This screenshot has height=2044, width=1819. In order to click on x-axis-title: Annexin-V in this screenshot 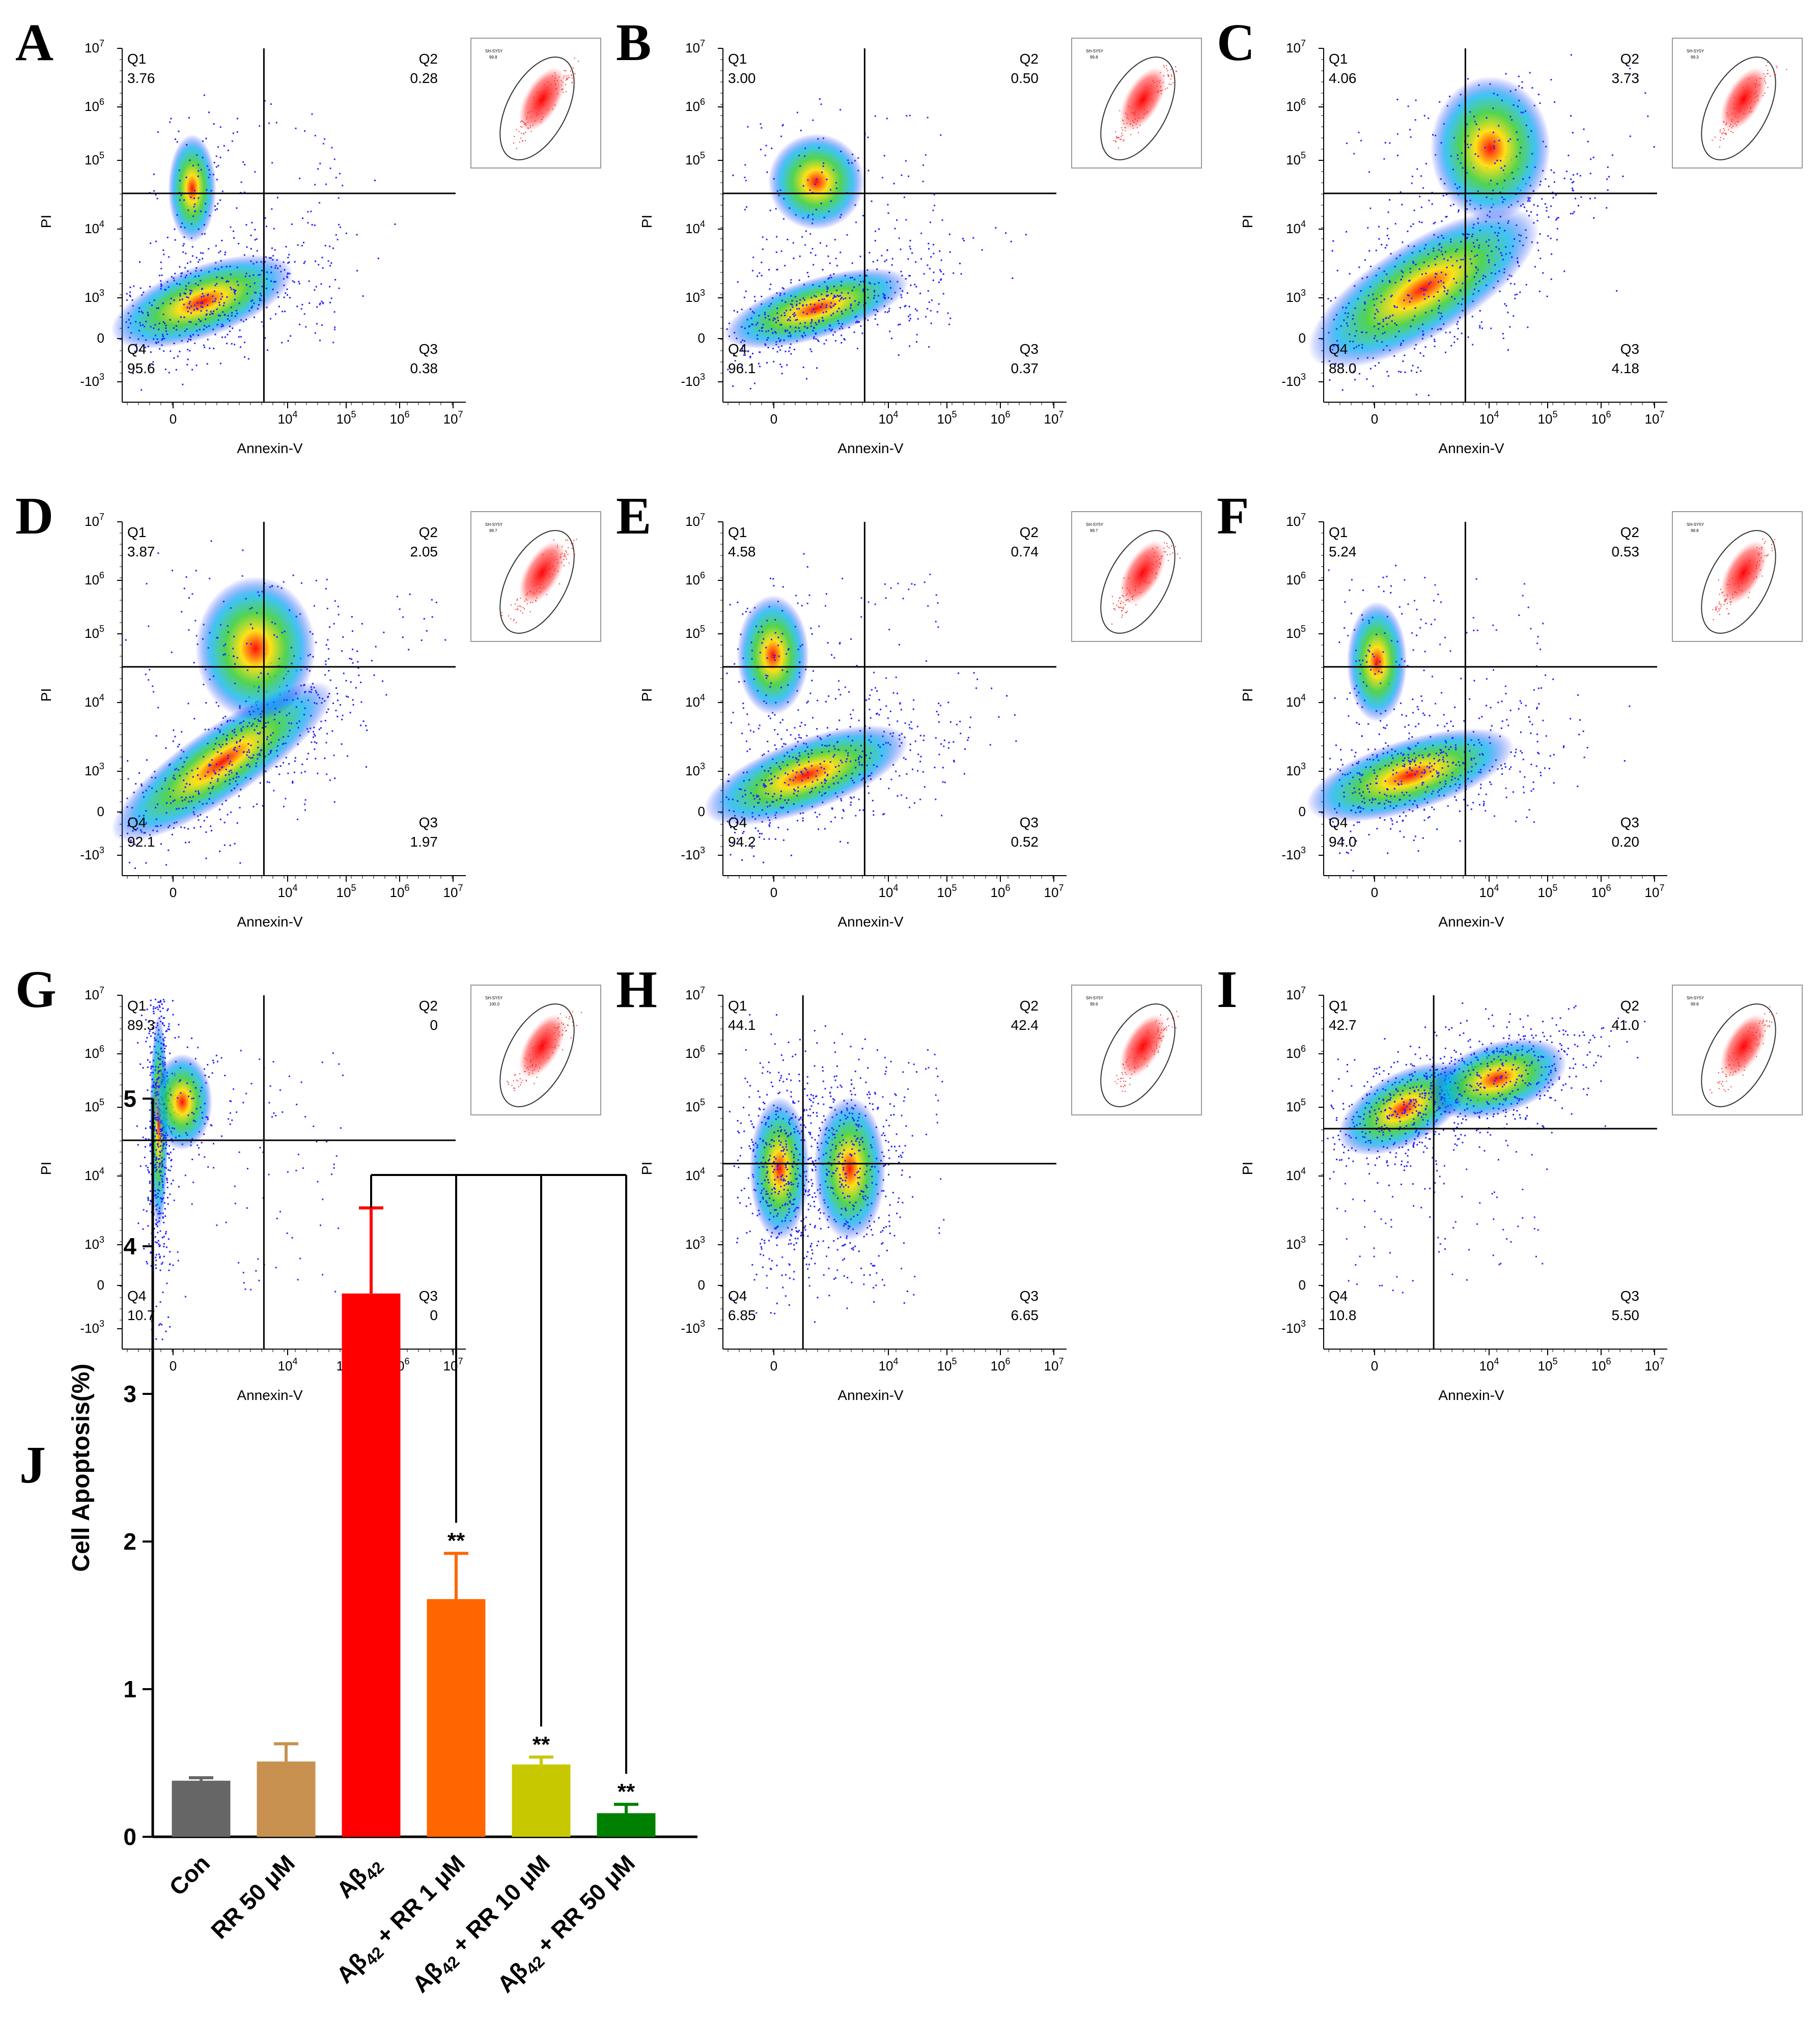, I will do `click(870, 922)`.